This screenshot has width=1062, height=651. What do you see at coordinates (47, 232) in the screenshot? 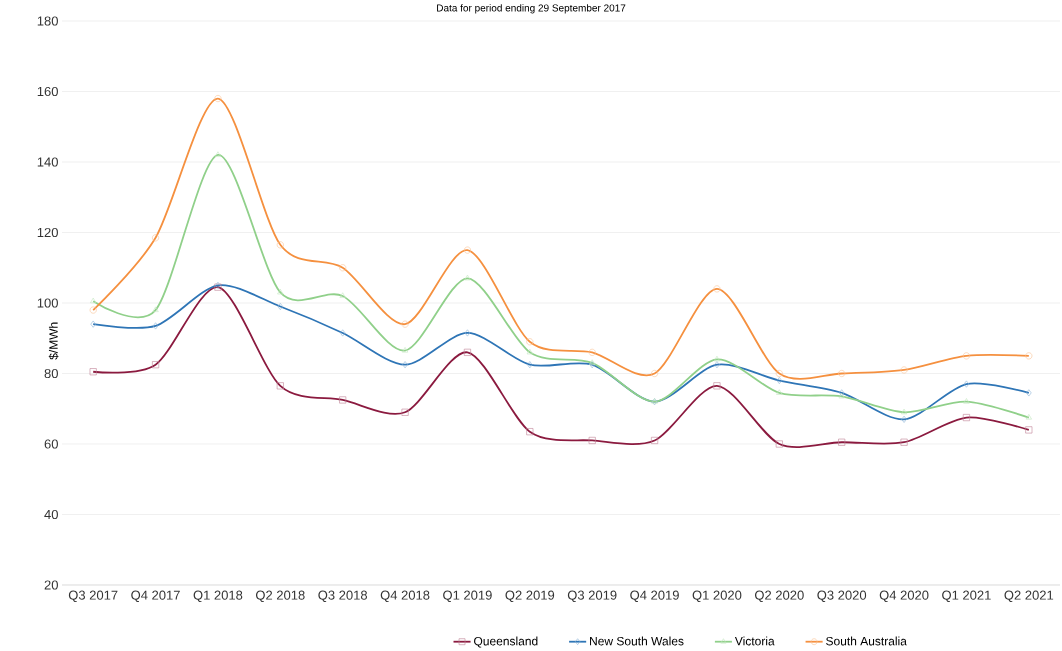
I see `y-tick-label: 120` at bounding box center [47, 232].